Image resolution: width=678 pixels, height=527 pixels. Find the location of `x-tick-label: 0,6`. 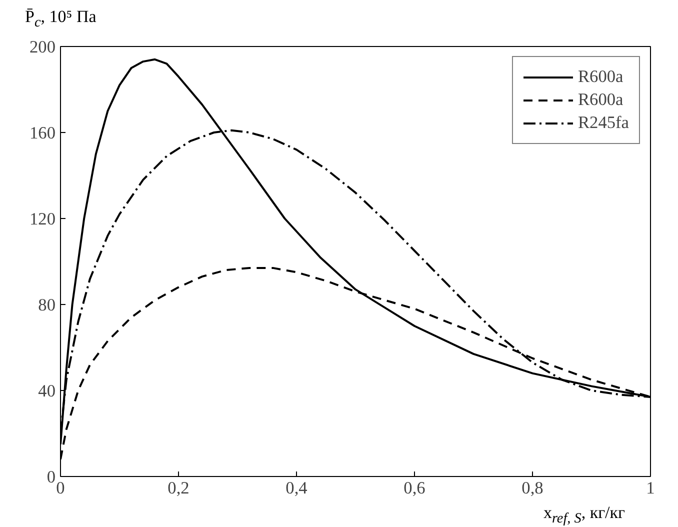

x-tick-label: 0,6 is located at coordinates (415, 488).